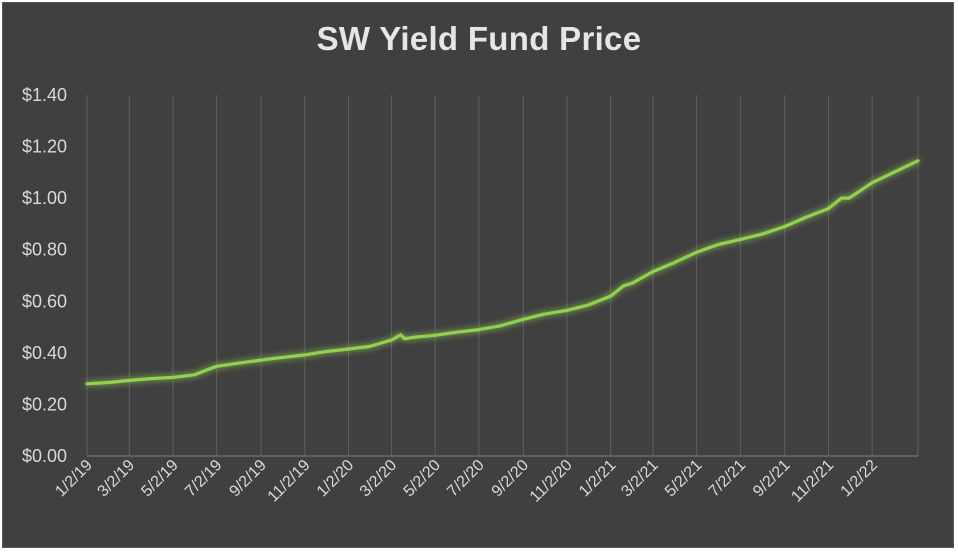  Describe the element at coordinates (423, 479) in the screenshot. I see `x-tick-label: 5/2/20` at that location.